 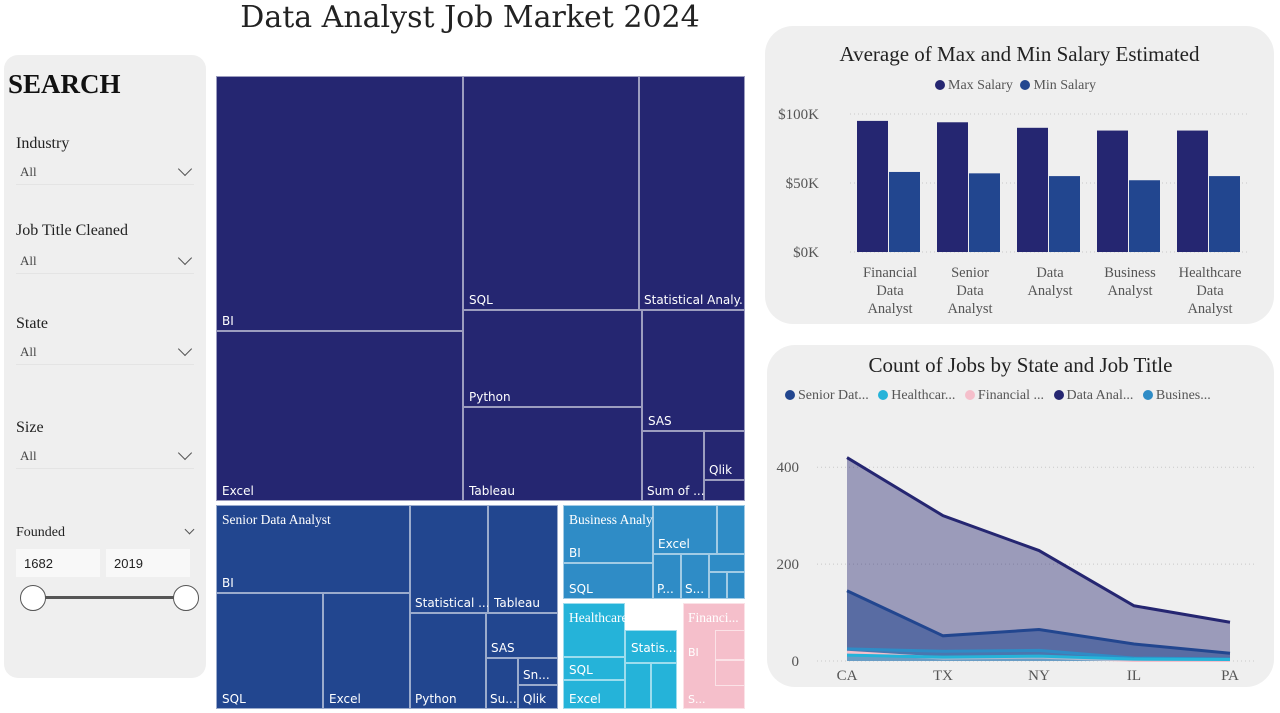 I want to click on treemap-tile: BI, so click(x=339, y=203).